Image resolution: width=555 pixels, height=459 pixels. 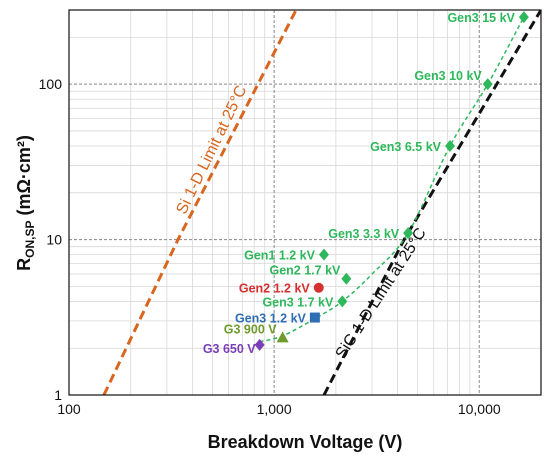 I want to click on data-label: Gen3 1.7 kV, so click(x=298, y=302).